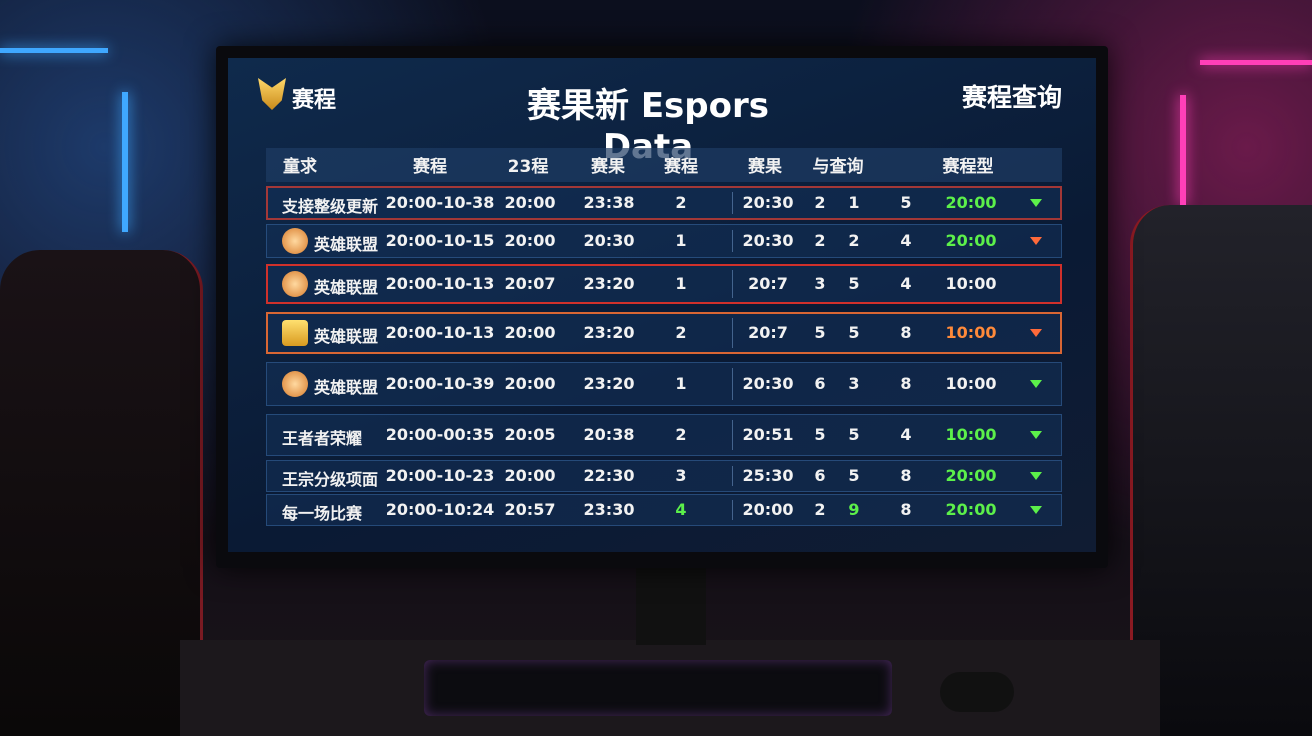 This screenshot has height=736, width=1312. Describe the element at coordinates (322, 513) in the screenshot. I see `game-name: 每一场比赛` at that location.